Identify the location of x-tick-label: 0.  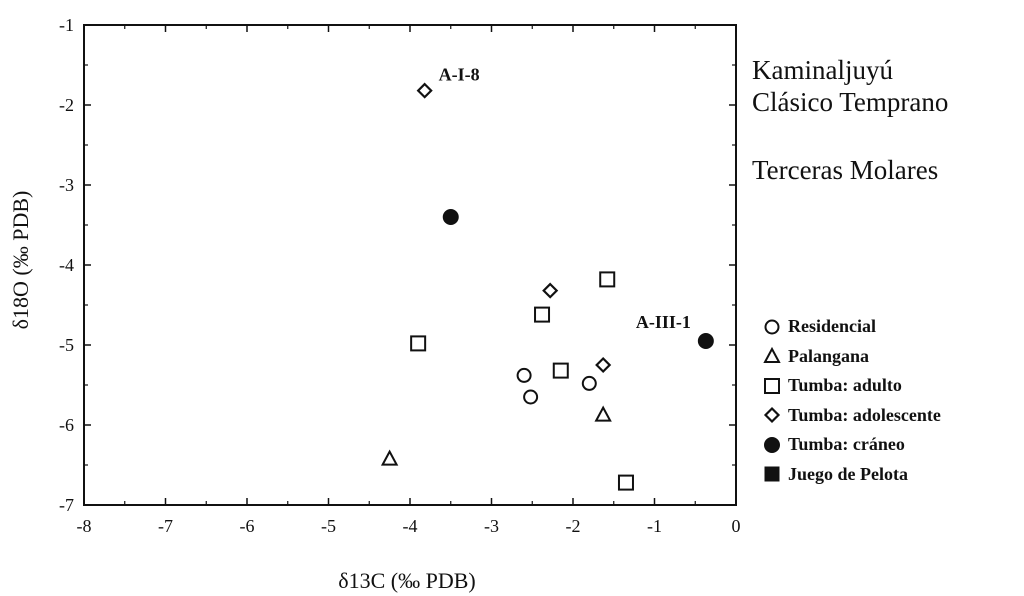
(736, 526).